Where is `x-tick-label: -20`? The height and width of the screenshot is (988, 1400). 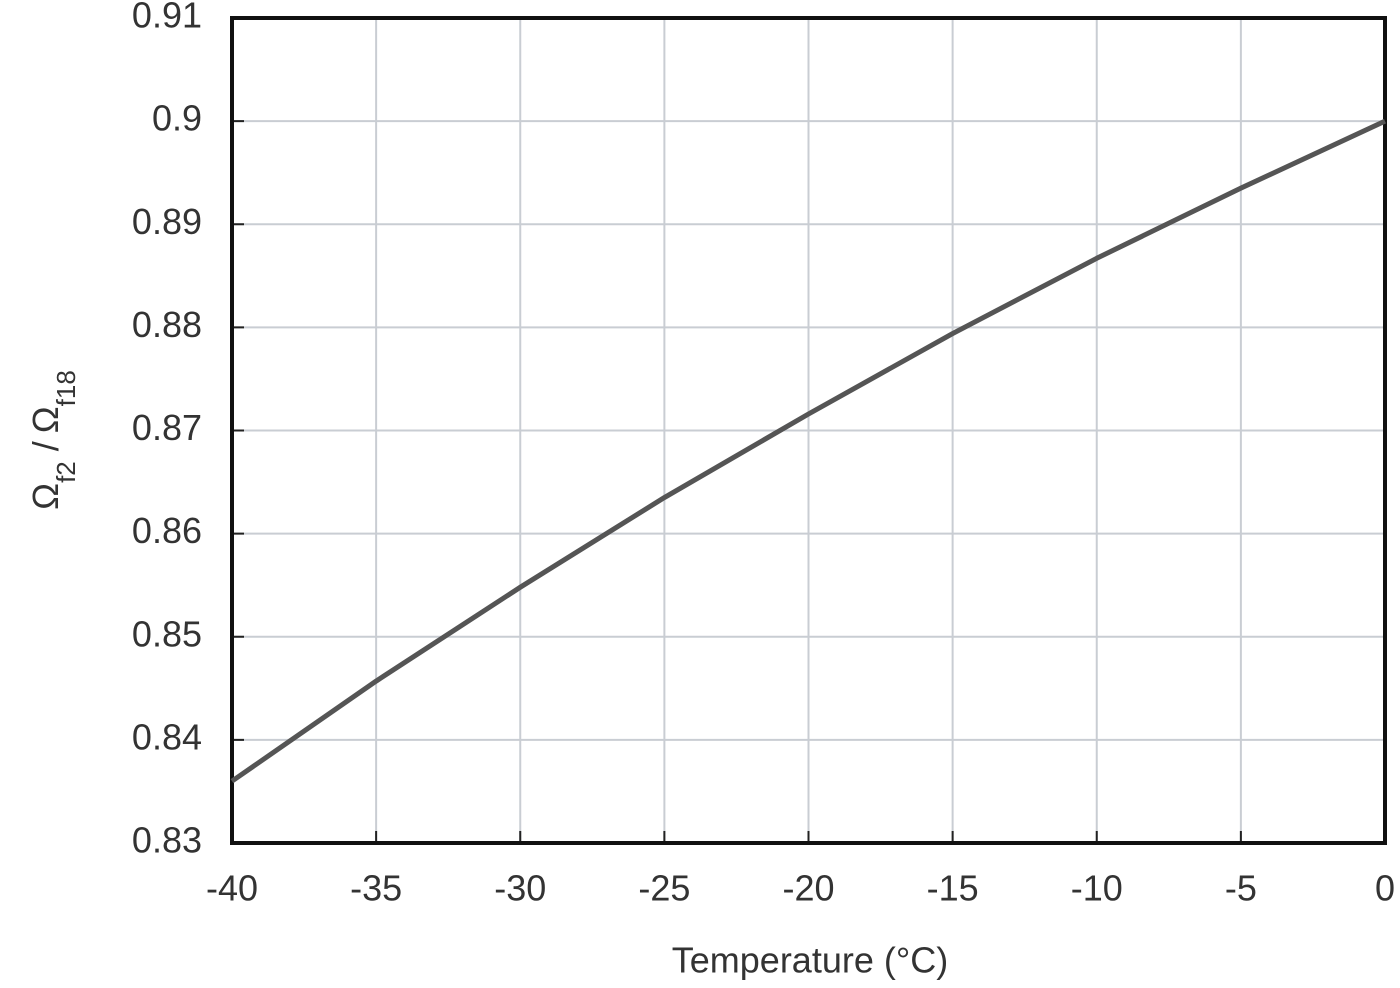
x-tick-label: -20 is located at coordinates (808, 888).